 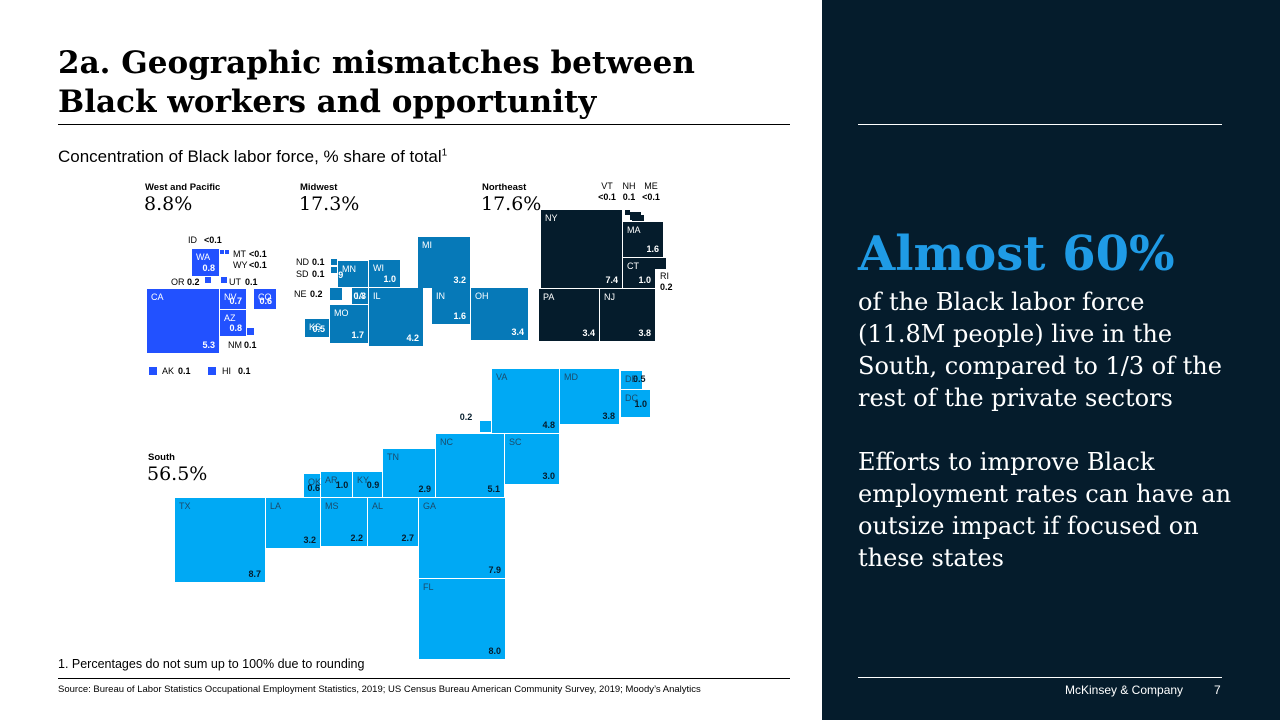 I want to click on tile-value-wa: 0.8, so click(x=208, y=268).